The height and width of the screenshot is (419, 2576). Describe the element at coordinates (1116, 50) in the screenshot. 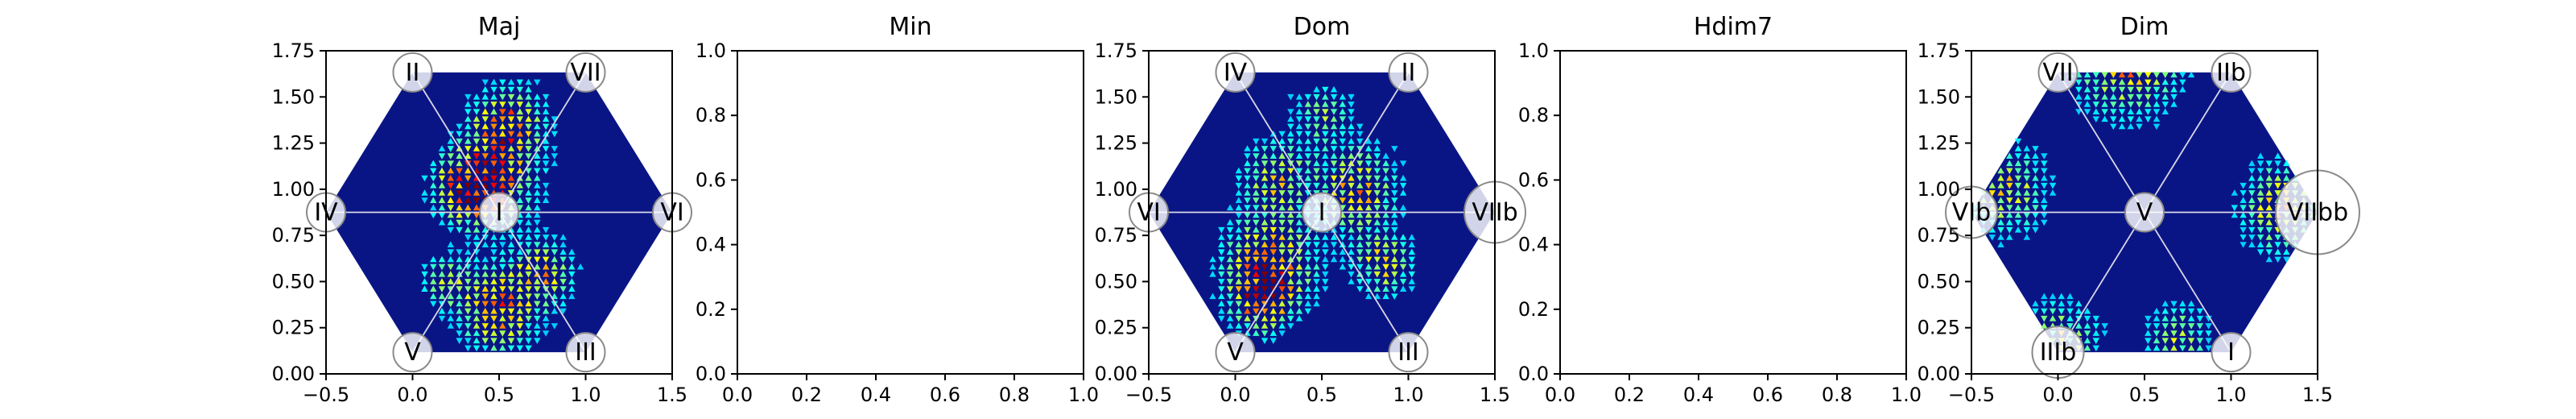

I see `y-tick-label: 1.75` at that location.